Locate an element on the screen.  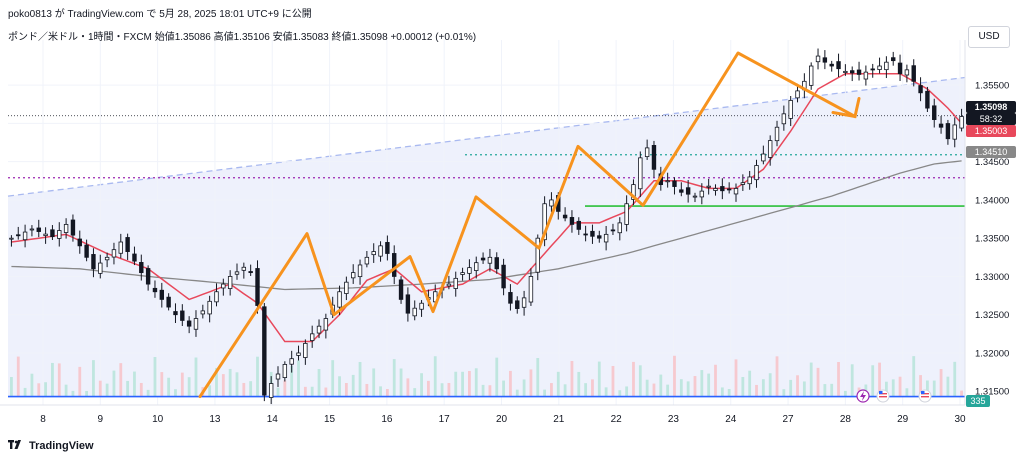
x-tick-label: 16 is located at coordinates (387, 419).